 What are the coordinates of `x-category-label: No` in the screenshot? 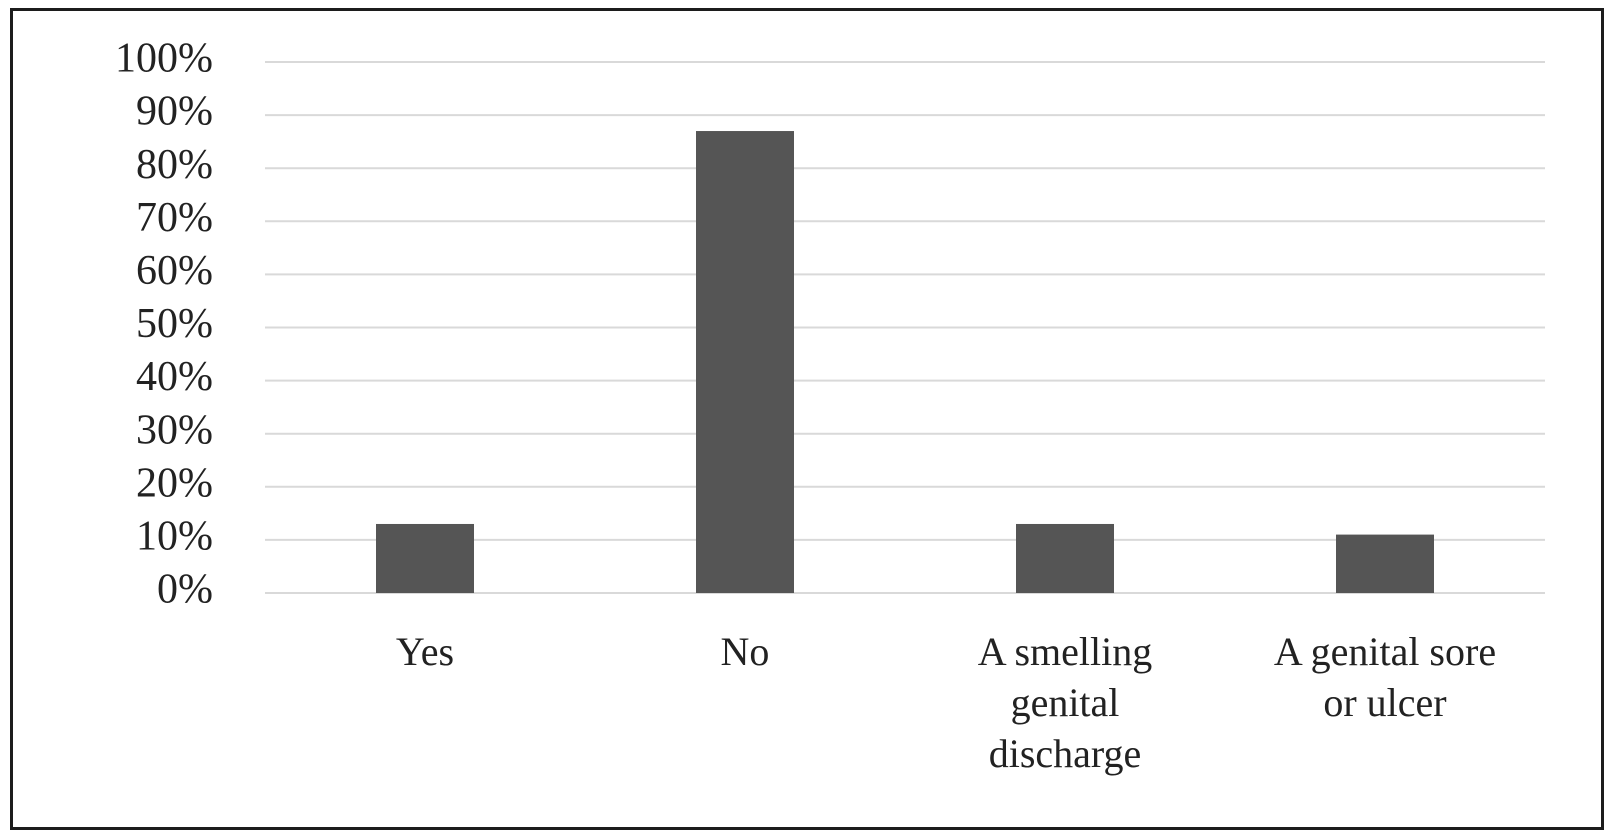 It's located at (745, 651).